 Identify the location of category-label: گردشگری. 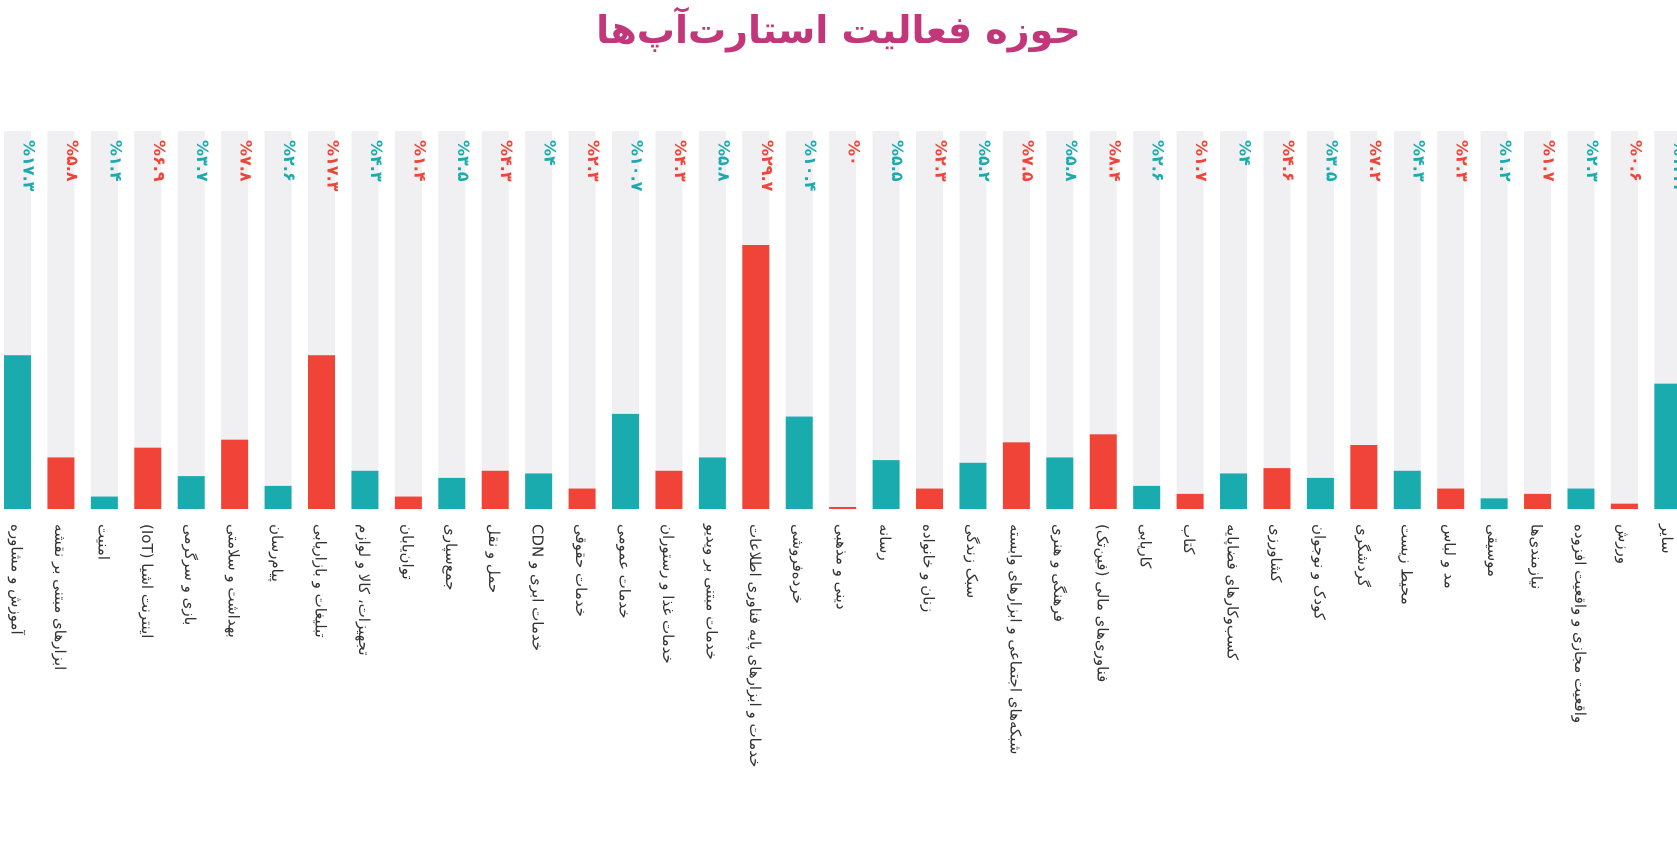
(1363, 556).